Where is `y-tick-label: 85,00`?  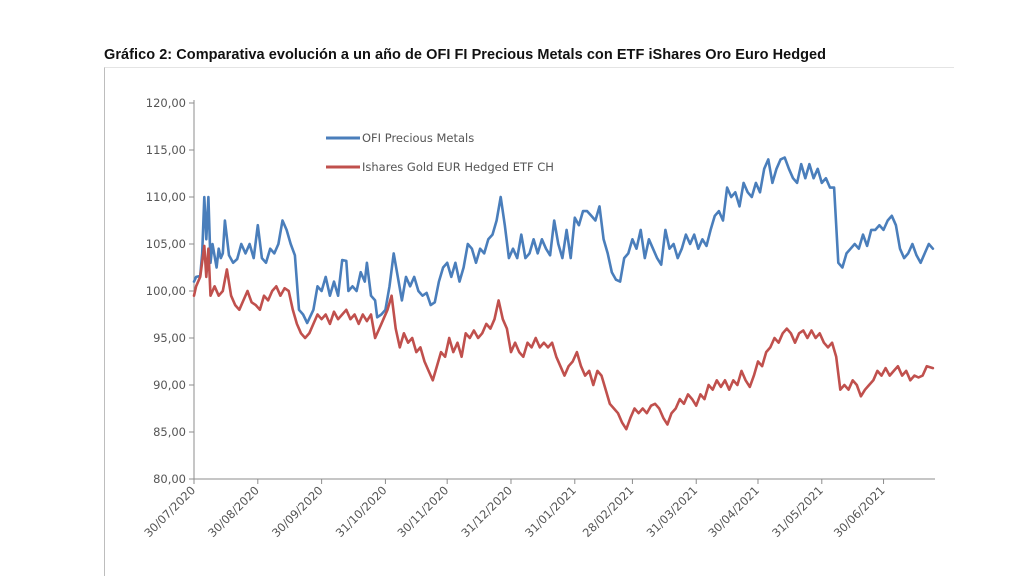 y-tick-label: 85,00 is located at coordinates (169, 432).